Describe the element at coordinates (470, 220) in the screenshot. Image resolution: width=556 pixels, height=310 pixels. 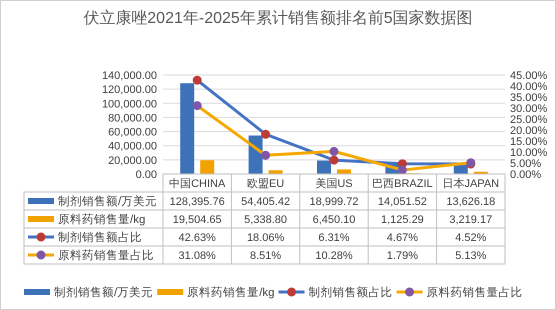
I see `data-label: 3,219.17` at that location.